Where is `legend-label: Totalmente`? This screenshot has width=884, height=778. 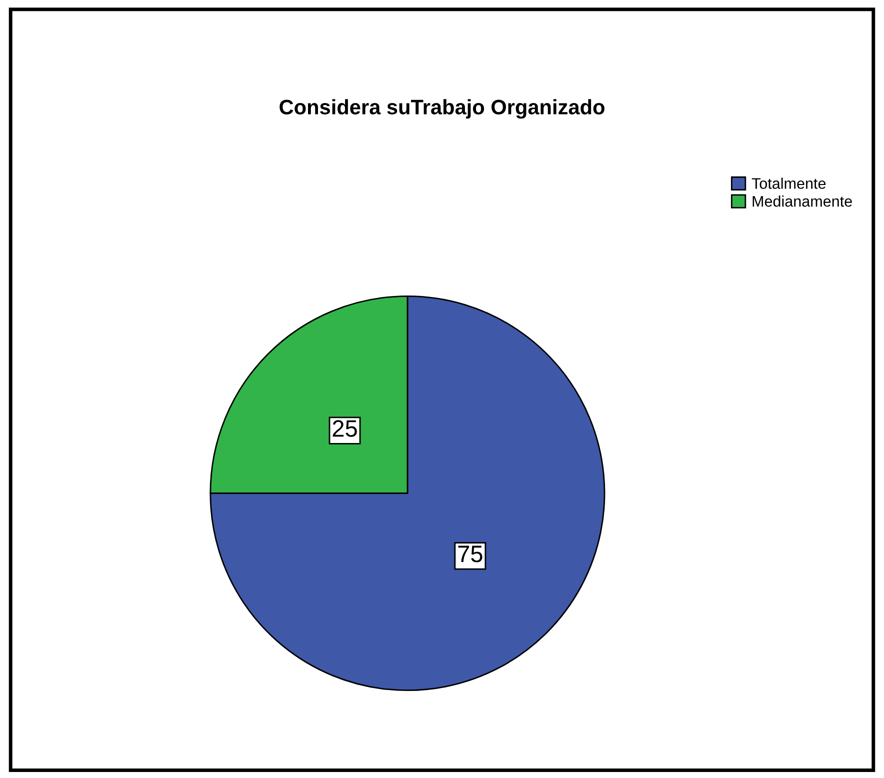 legend-label: Totalmente is located at coordinates (789, 183).